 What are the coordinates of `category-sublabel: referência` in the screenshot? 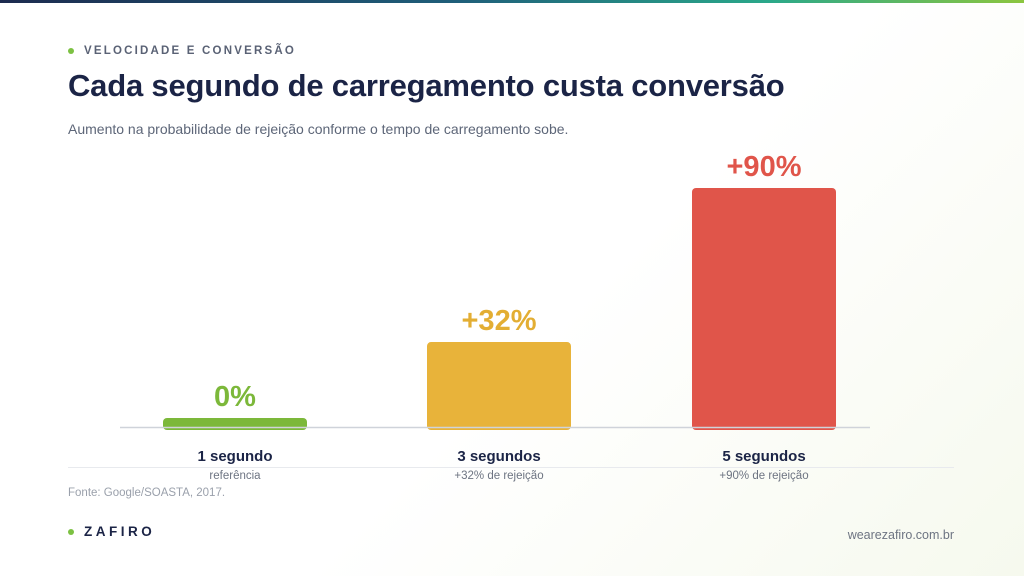 It's located at (235, 476).